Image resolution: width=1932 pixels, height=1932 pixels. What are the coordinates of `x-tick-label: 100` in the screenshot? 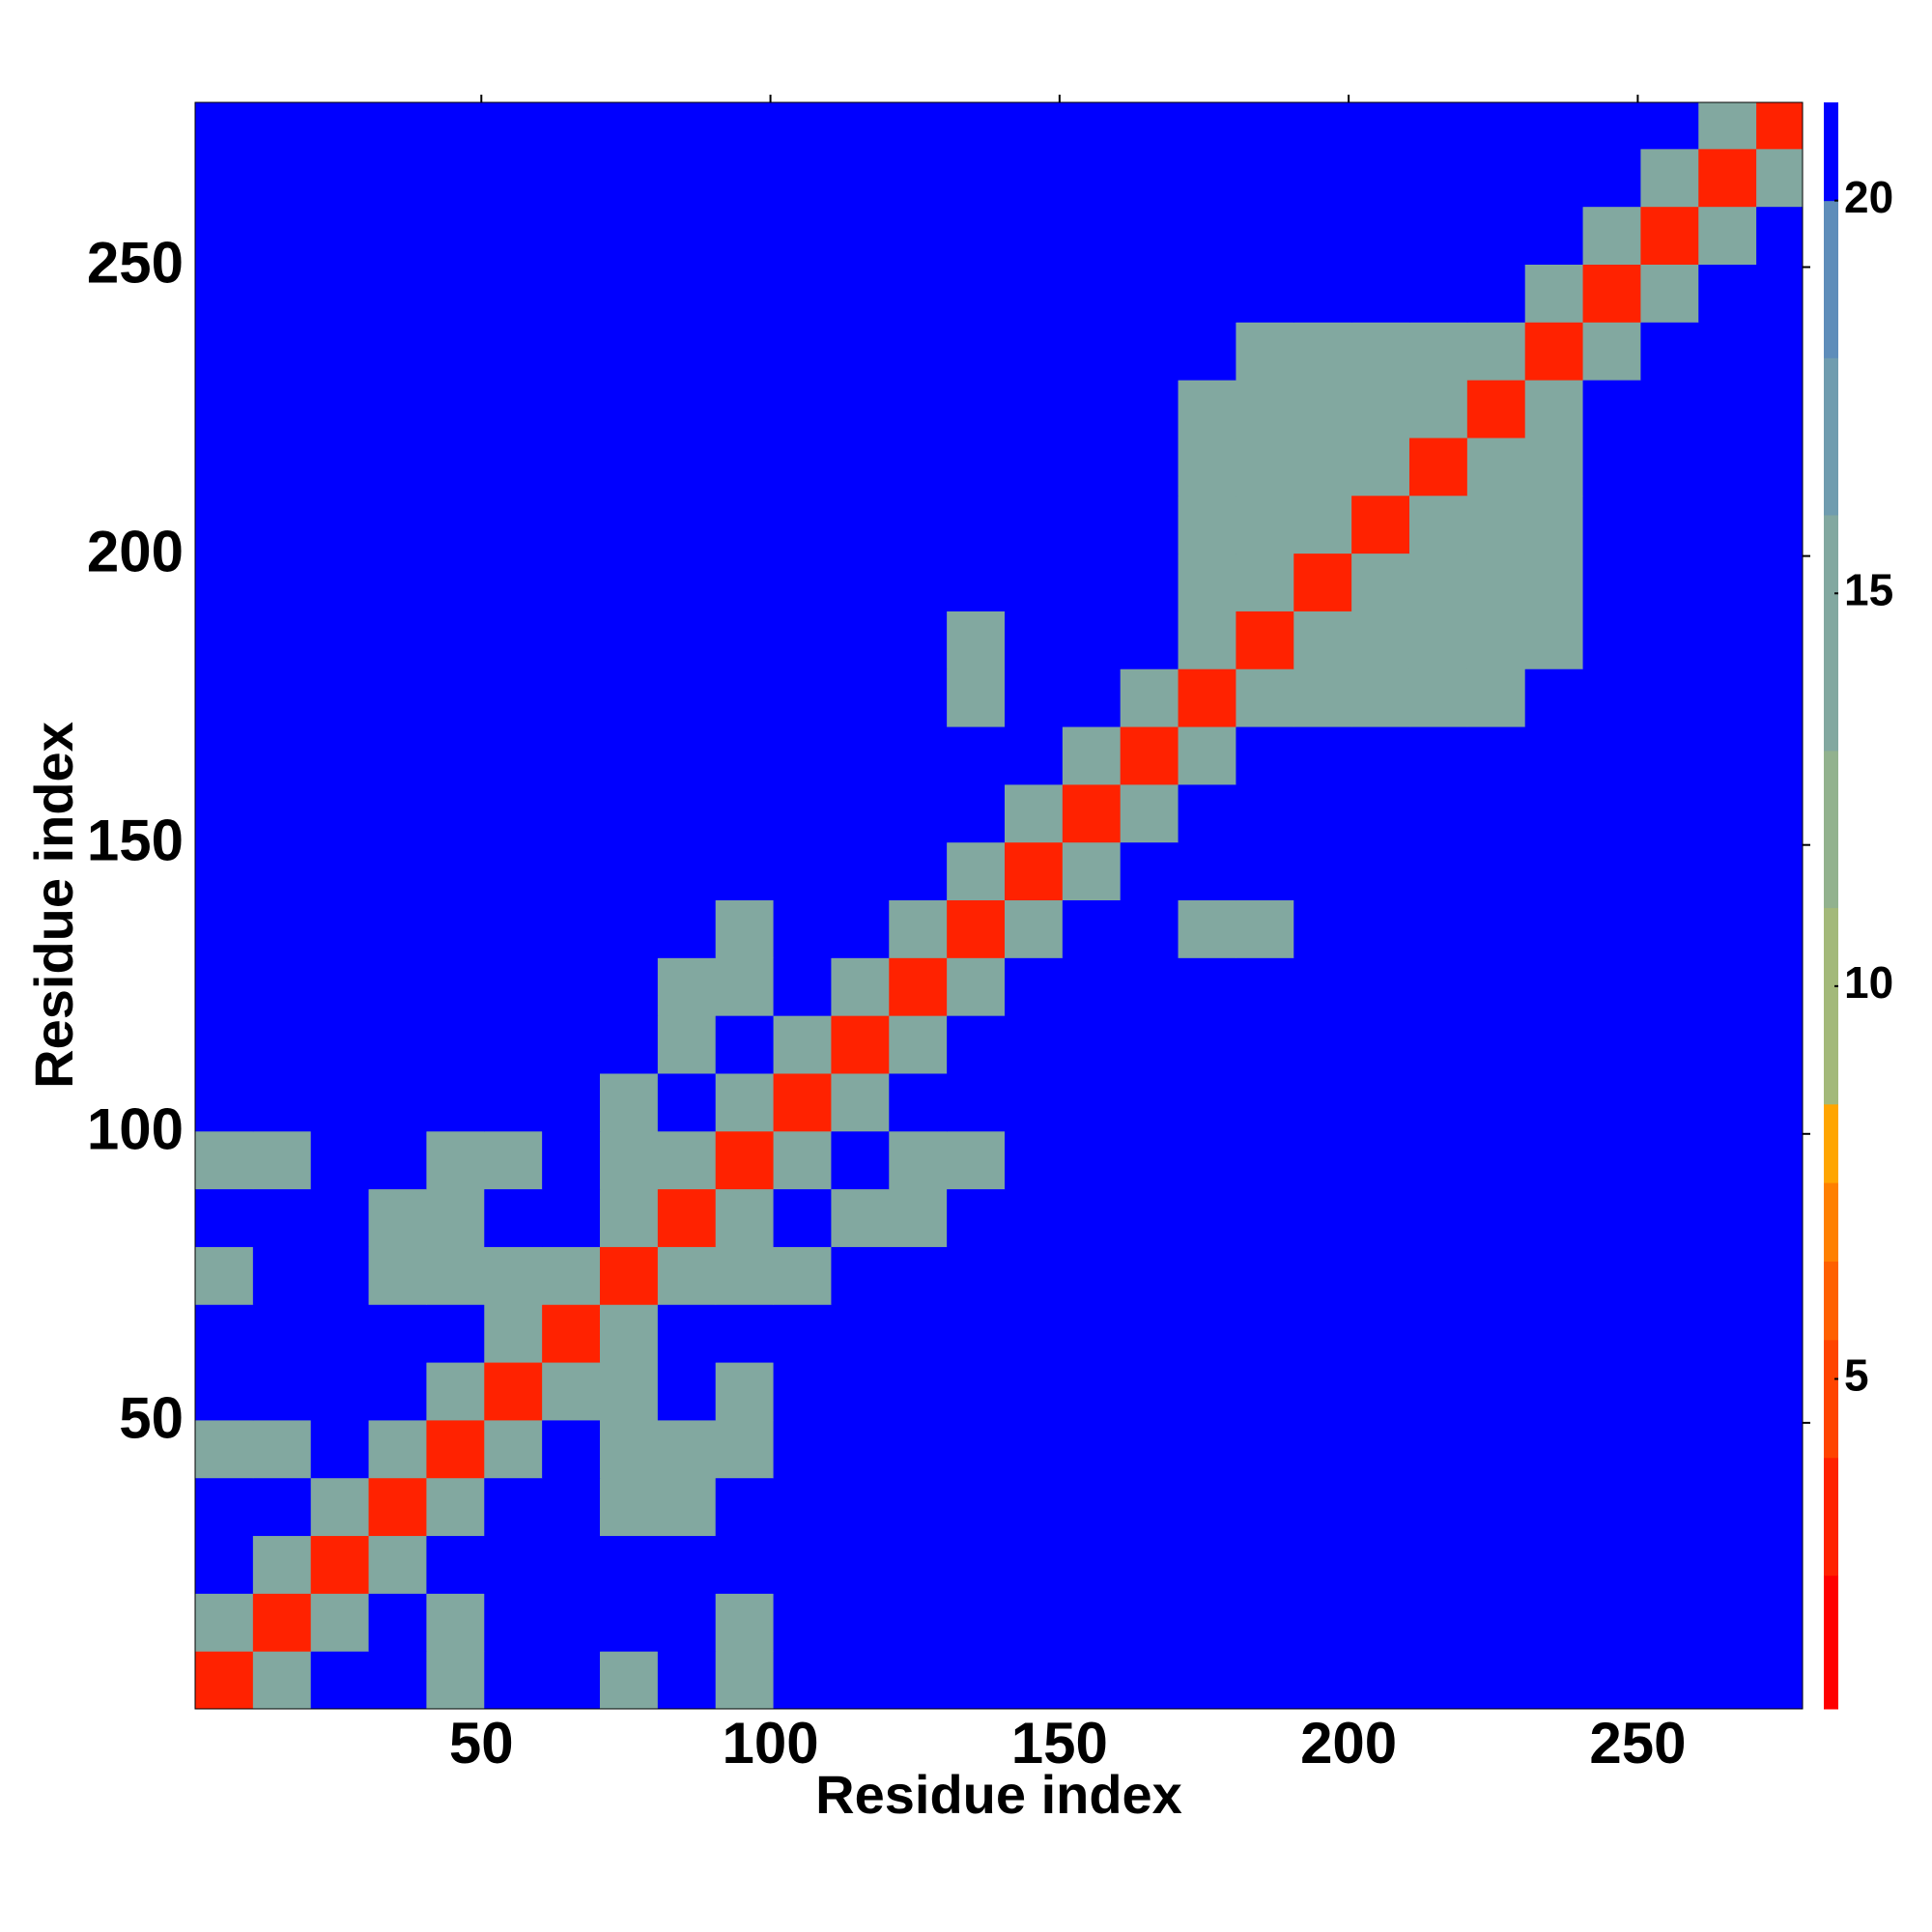 It's located at (771, 1743).